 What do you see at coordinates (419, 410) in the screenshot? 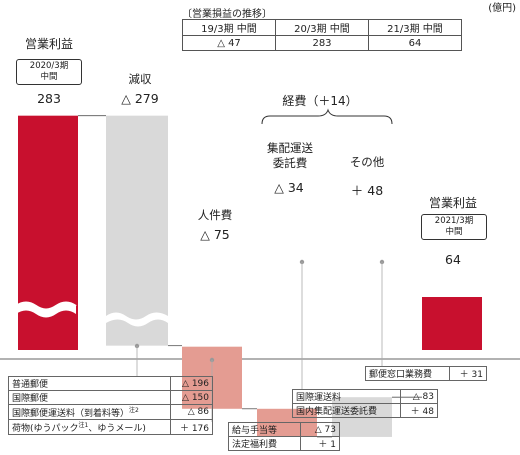
I see `breakdown-value: ＋ 48` at bounding box center [419, 410].